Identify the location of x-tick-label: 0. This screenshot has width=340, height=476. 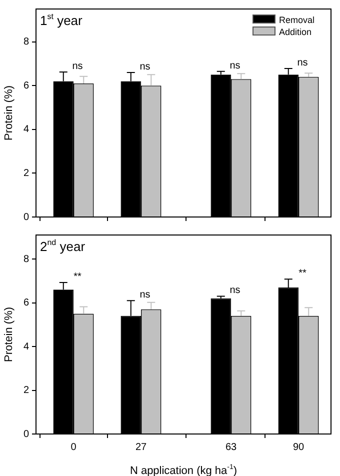
(73, 447).